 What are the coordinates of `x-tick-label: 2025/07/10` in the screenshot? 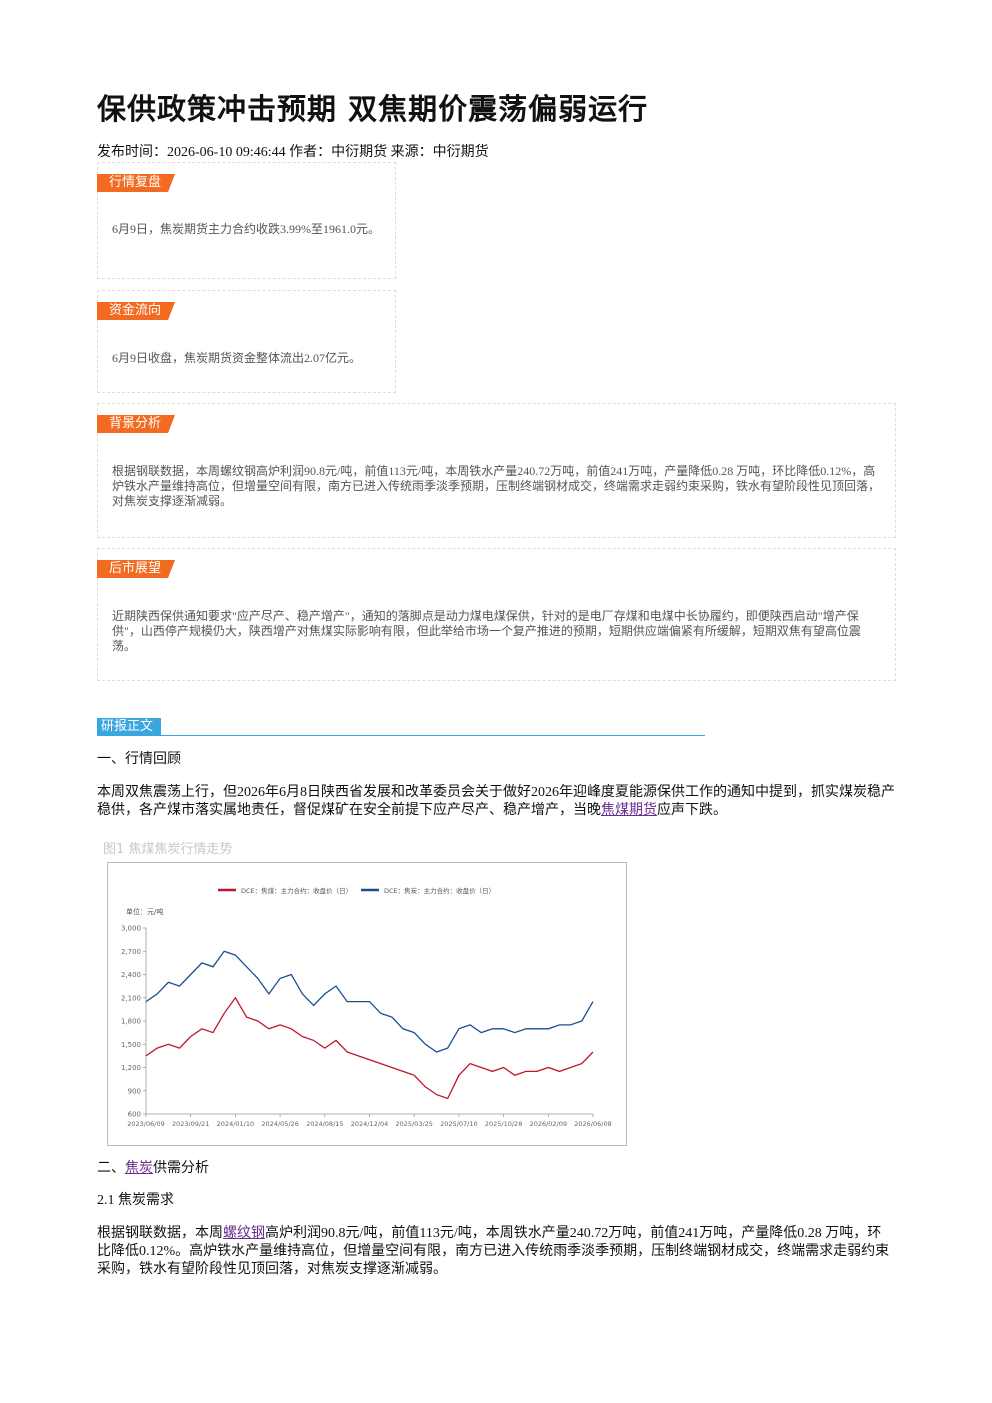 It's located at (458, 1124).